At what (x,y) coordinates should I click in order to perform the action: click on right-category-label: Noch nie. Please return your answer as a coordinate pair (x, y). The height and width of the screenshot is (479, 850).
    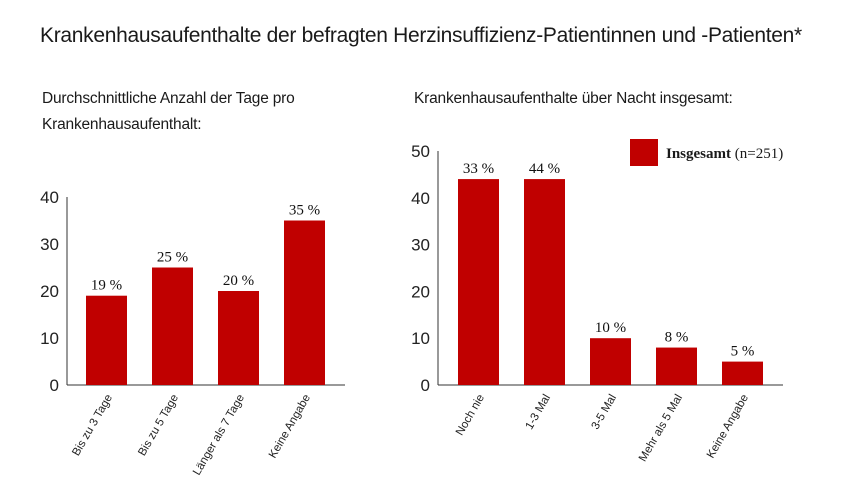
    Looking at the image, I should click on (470, 415).